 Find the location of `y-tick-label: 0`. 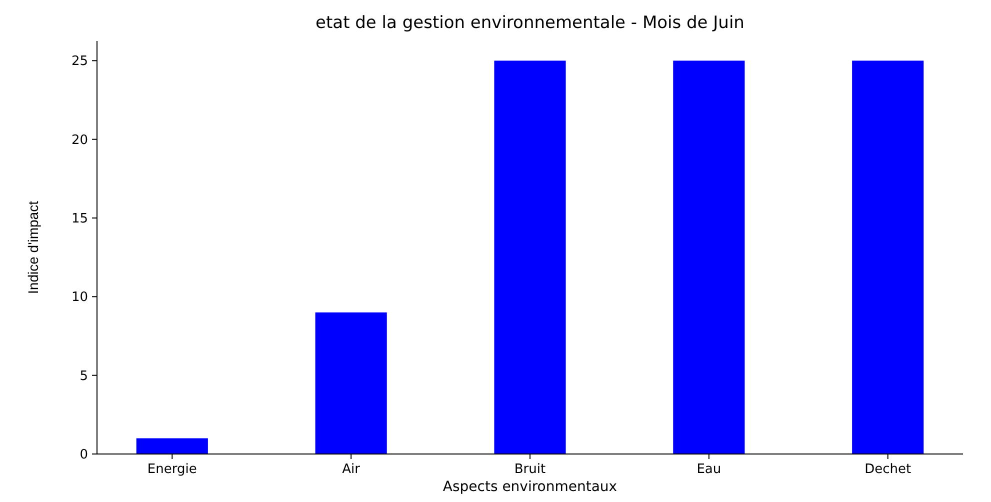

y-tick-label: 0 is located at coordinates (84, 455).